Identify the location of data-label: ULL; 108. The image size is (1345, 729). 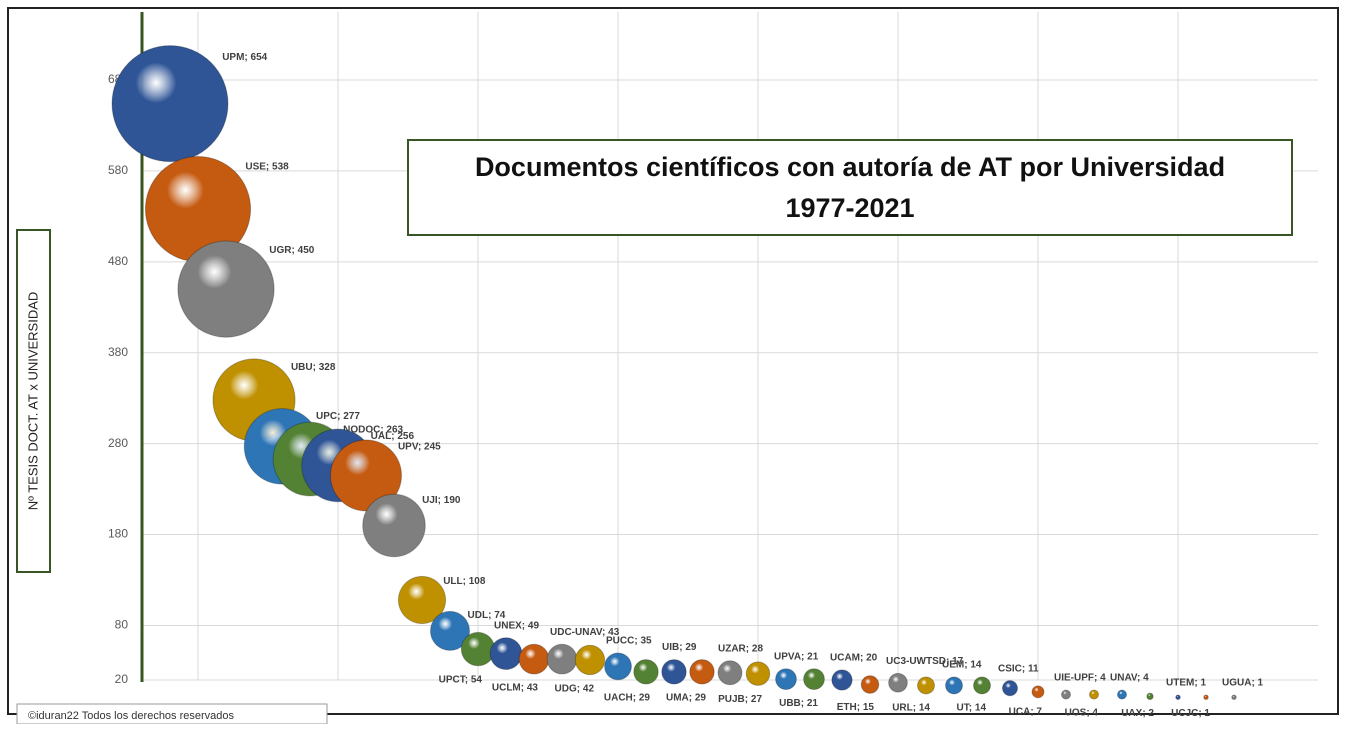
(464, 581).